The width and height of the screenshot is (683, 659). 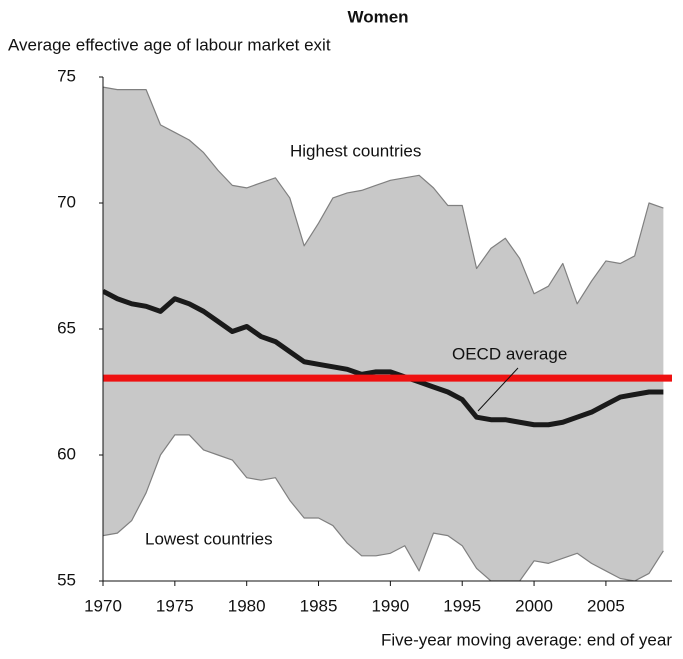 I want to click on x-tick-label: 1990, so click(x=390, y=605).